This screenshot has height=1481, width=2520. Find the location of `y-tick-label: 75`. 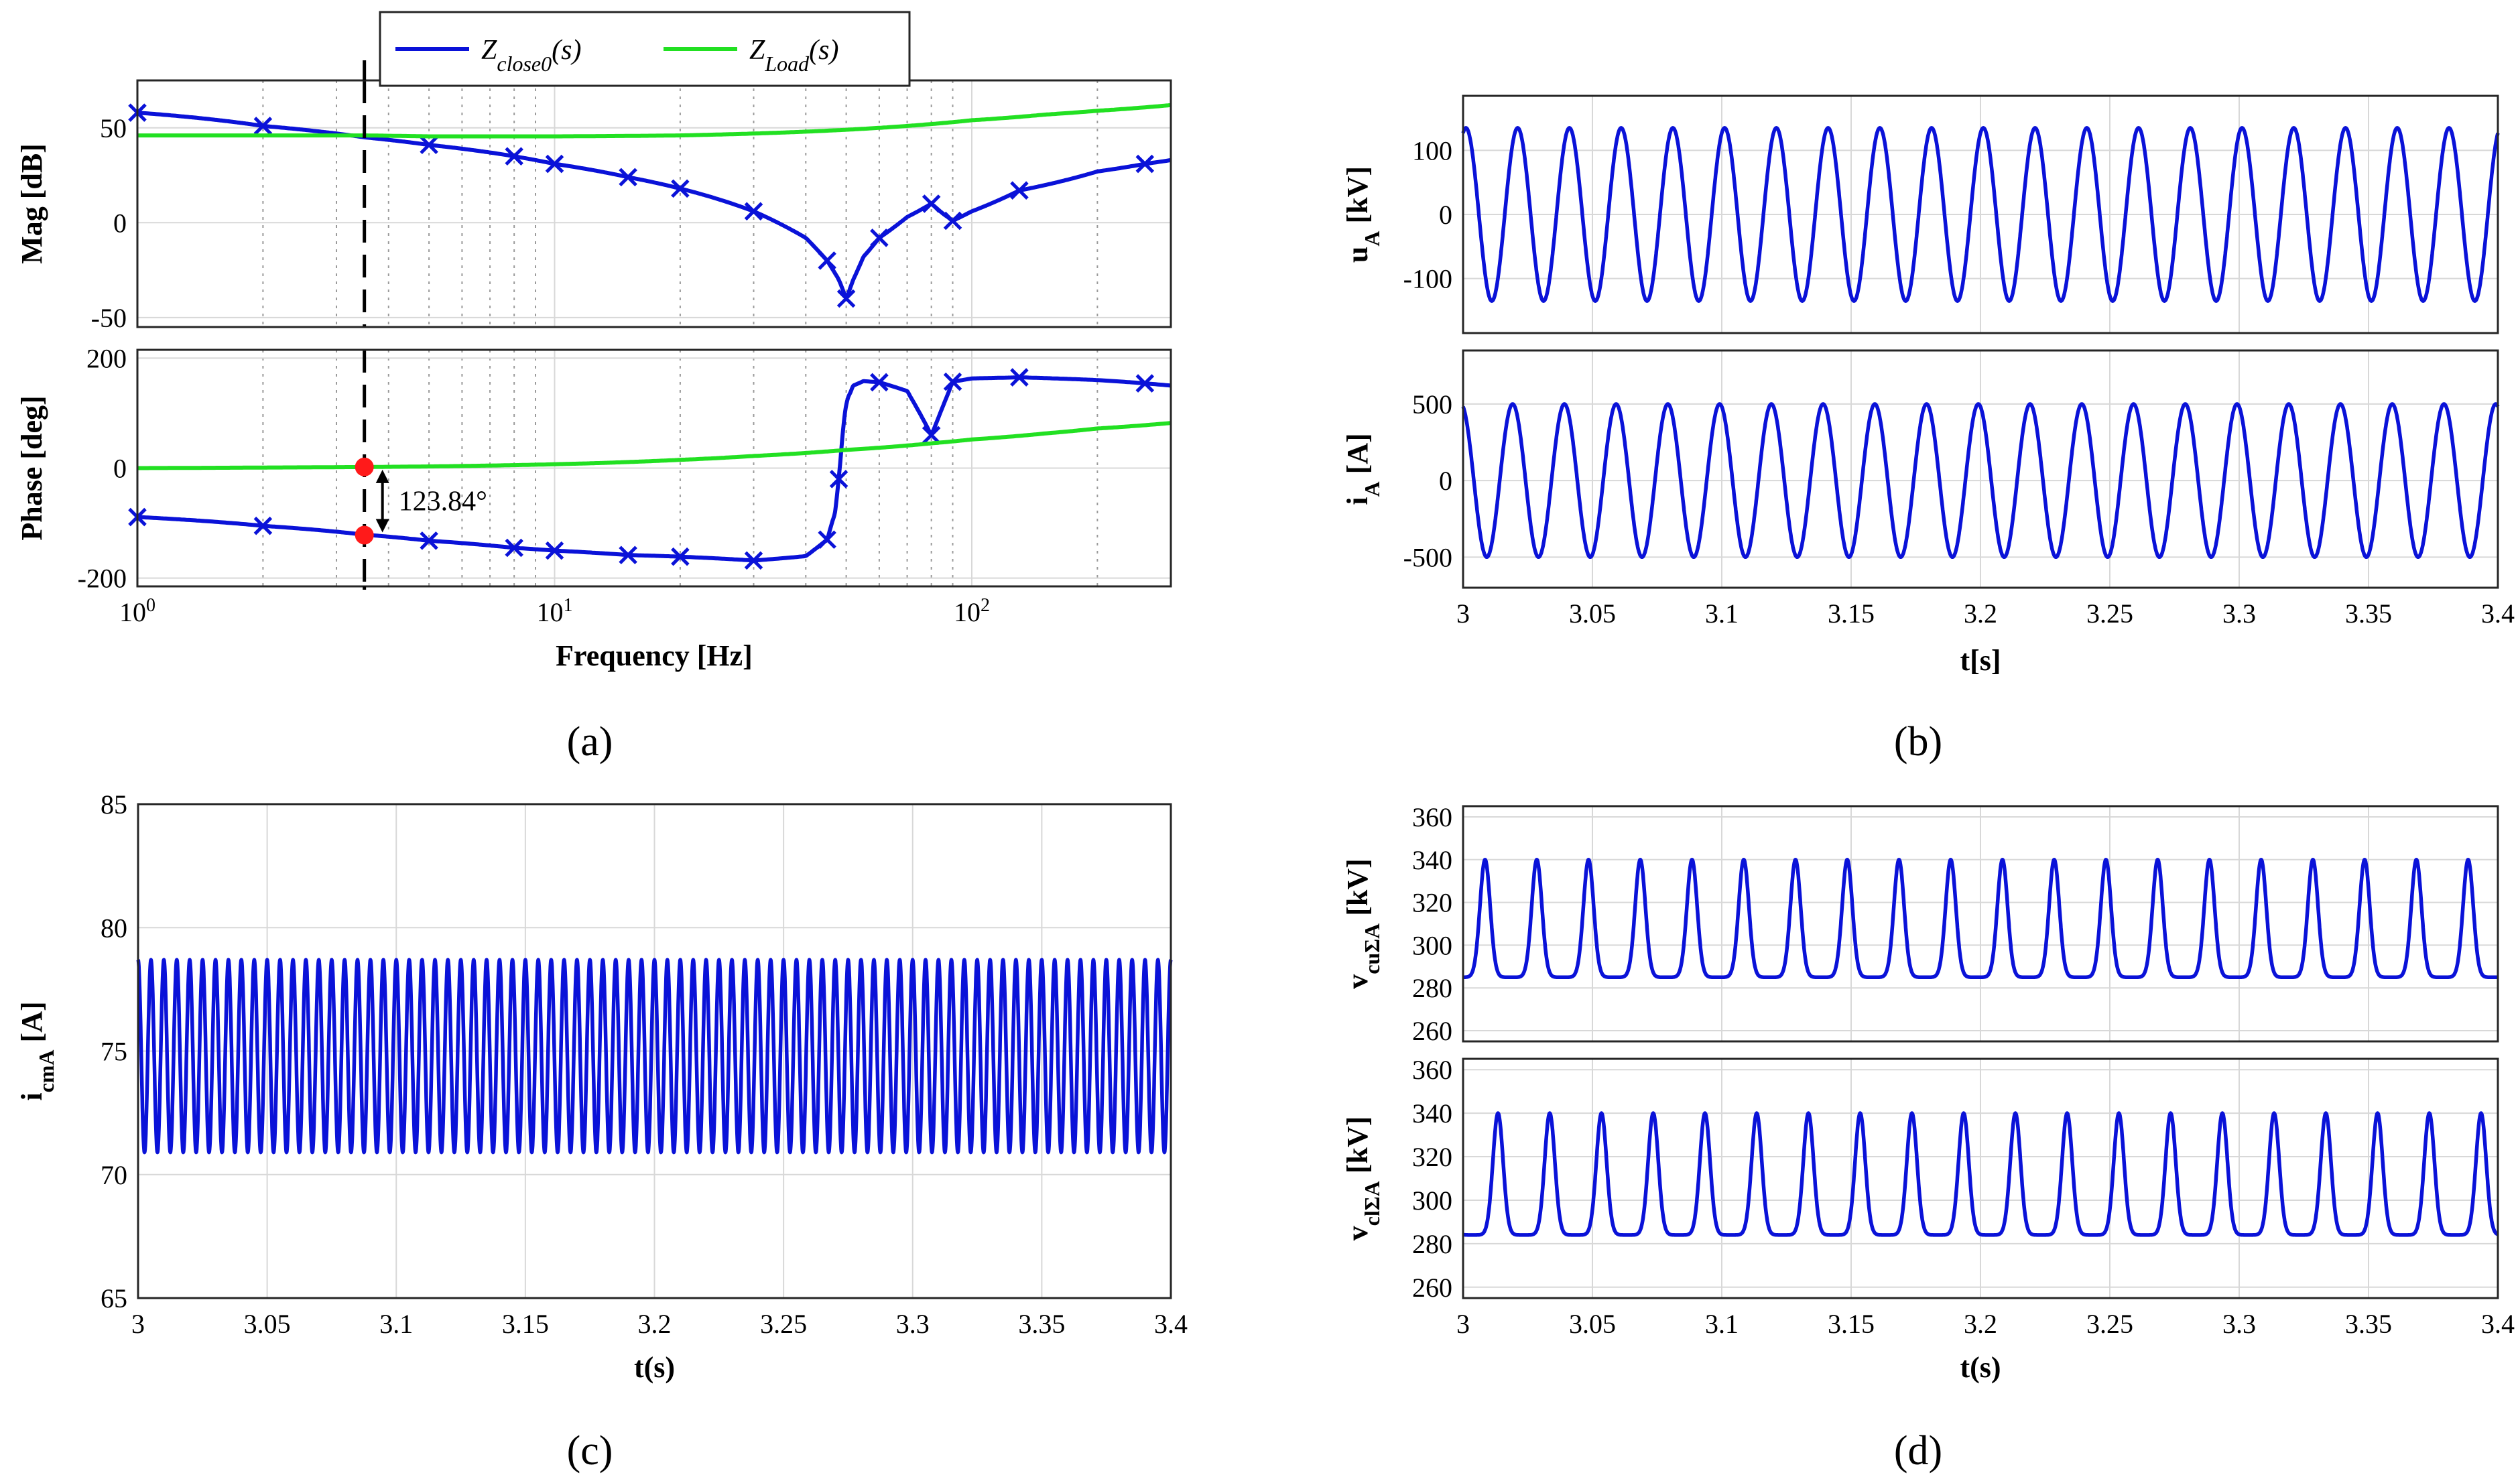

y-tick-label: 75 is located at coordinates (114, 1052).